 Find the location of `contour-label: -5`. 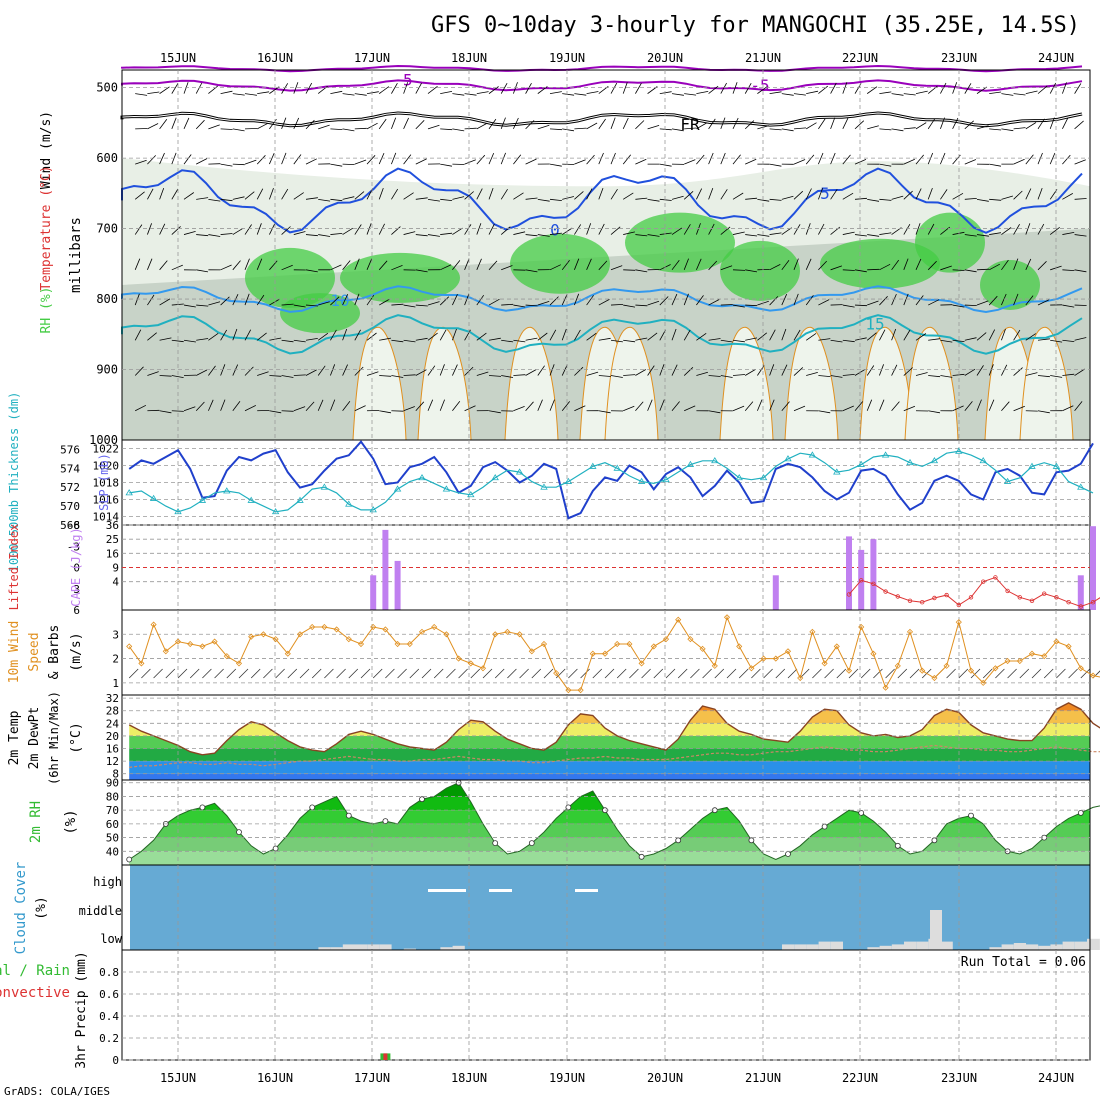

contour-label: -5 is located at coordinates (402, 80).